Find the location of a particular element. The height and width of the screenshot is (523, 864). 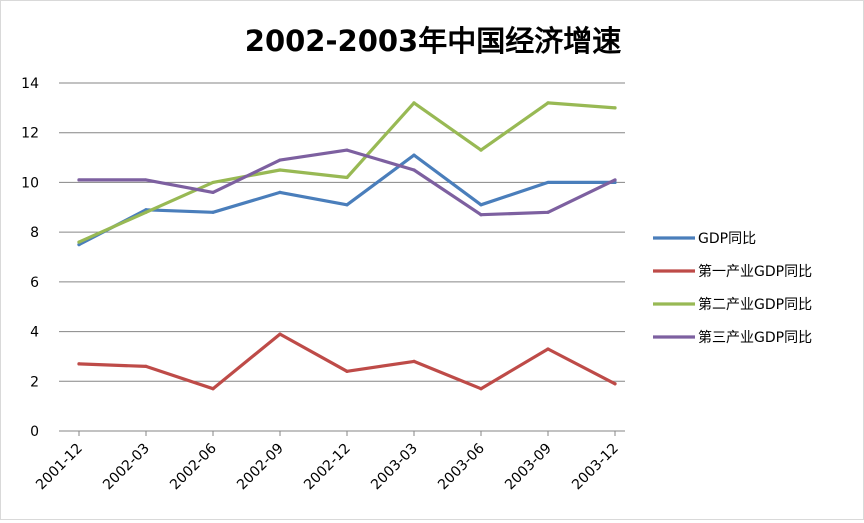

y-tick-label: 0 is located at coordinates (34, 432).